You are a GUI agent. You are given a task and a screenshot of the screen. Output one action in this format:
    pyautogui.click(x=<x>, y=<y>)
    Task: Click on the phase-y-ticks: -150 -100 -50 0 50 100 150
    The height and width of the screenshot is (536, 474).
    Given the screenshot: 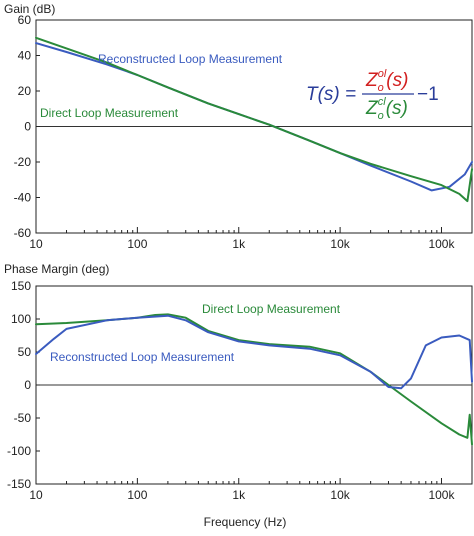 What is the action you would take?
    pyautogui.click(x=23, y=385)
    